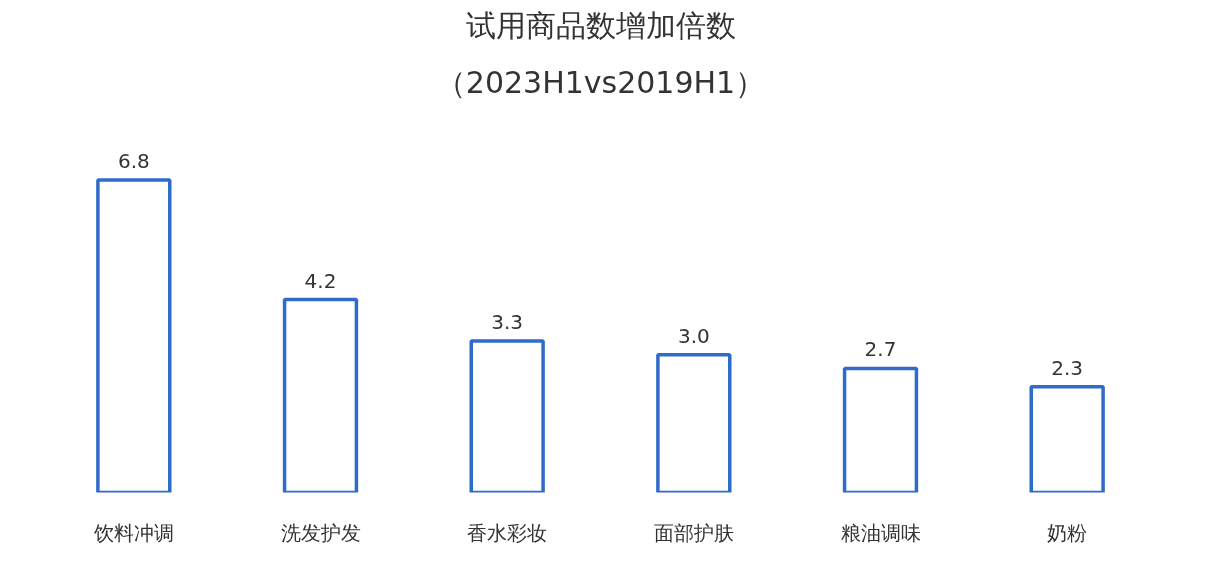 The image size is (1206, 578). I want to click on data-label: 3.3, so click(507, 321).